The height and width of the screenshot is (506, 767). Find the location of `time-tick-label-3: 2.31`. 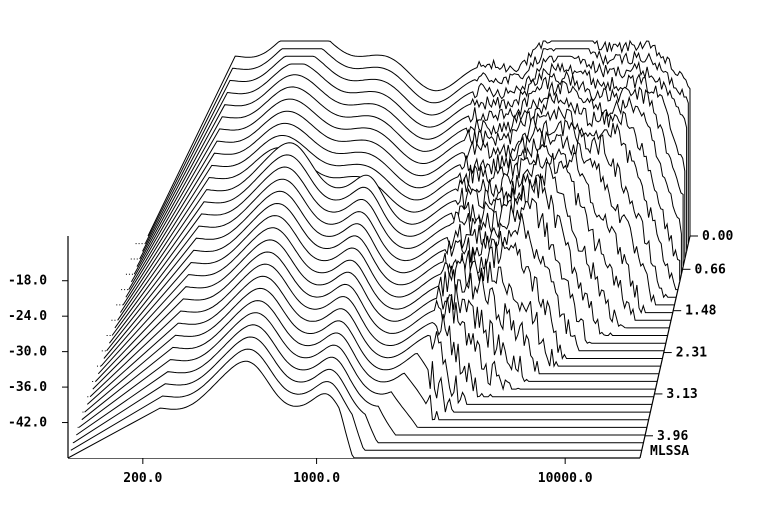

time-tick-label-3: 2.31 is located at coordinates (691, 353).